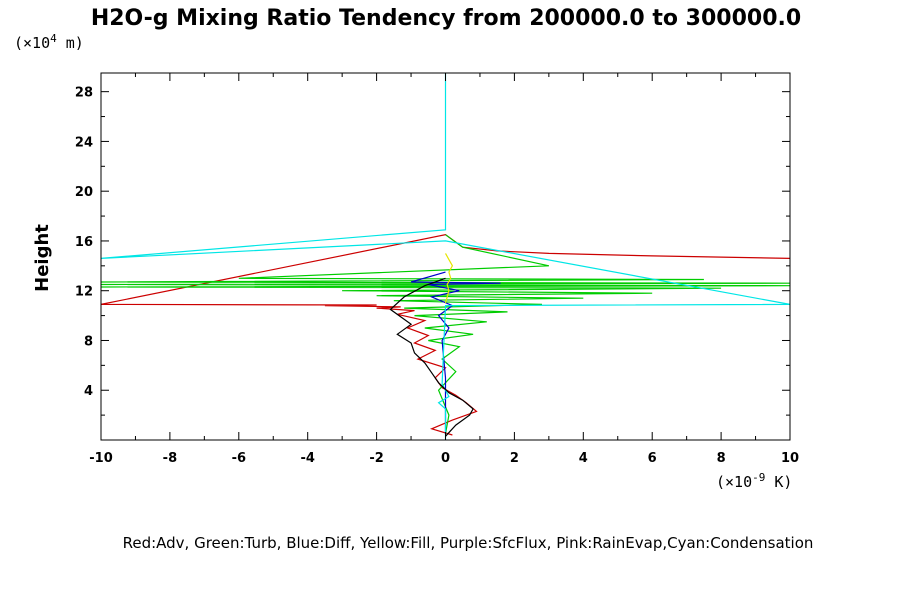 The image size is (900, 600). Describe the element at coordinates (101, 458) in the screenshot. I see `x-tick-label: -10` at that location.